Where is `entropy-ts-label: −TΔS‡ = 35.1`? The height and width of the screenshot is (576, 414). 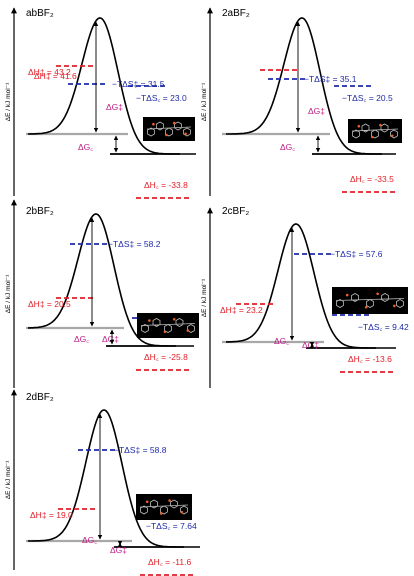 entropy-ts-label: −TΔS‡ = 35.1 is located at coordinates (330, 79).